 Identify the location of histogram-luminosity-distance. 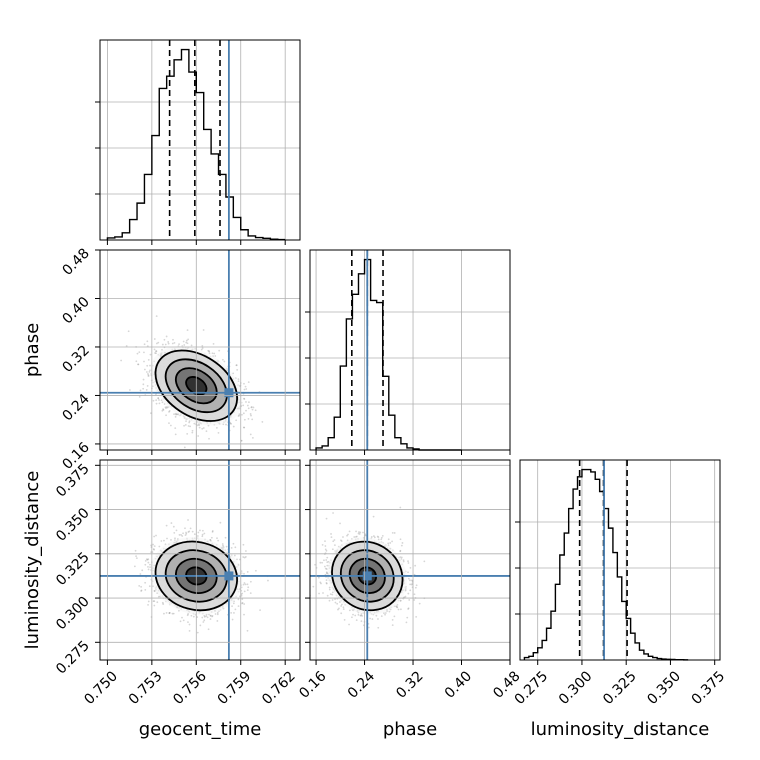
(617, 562).